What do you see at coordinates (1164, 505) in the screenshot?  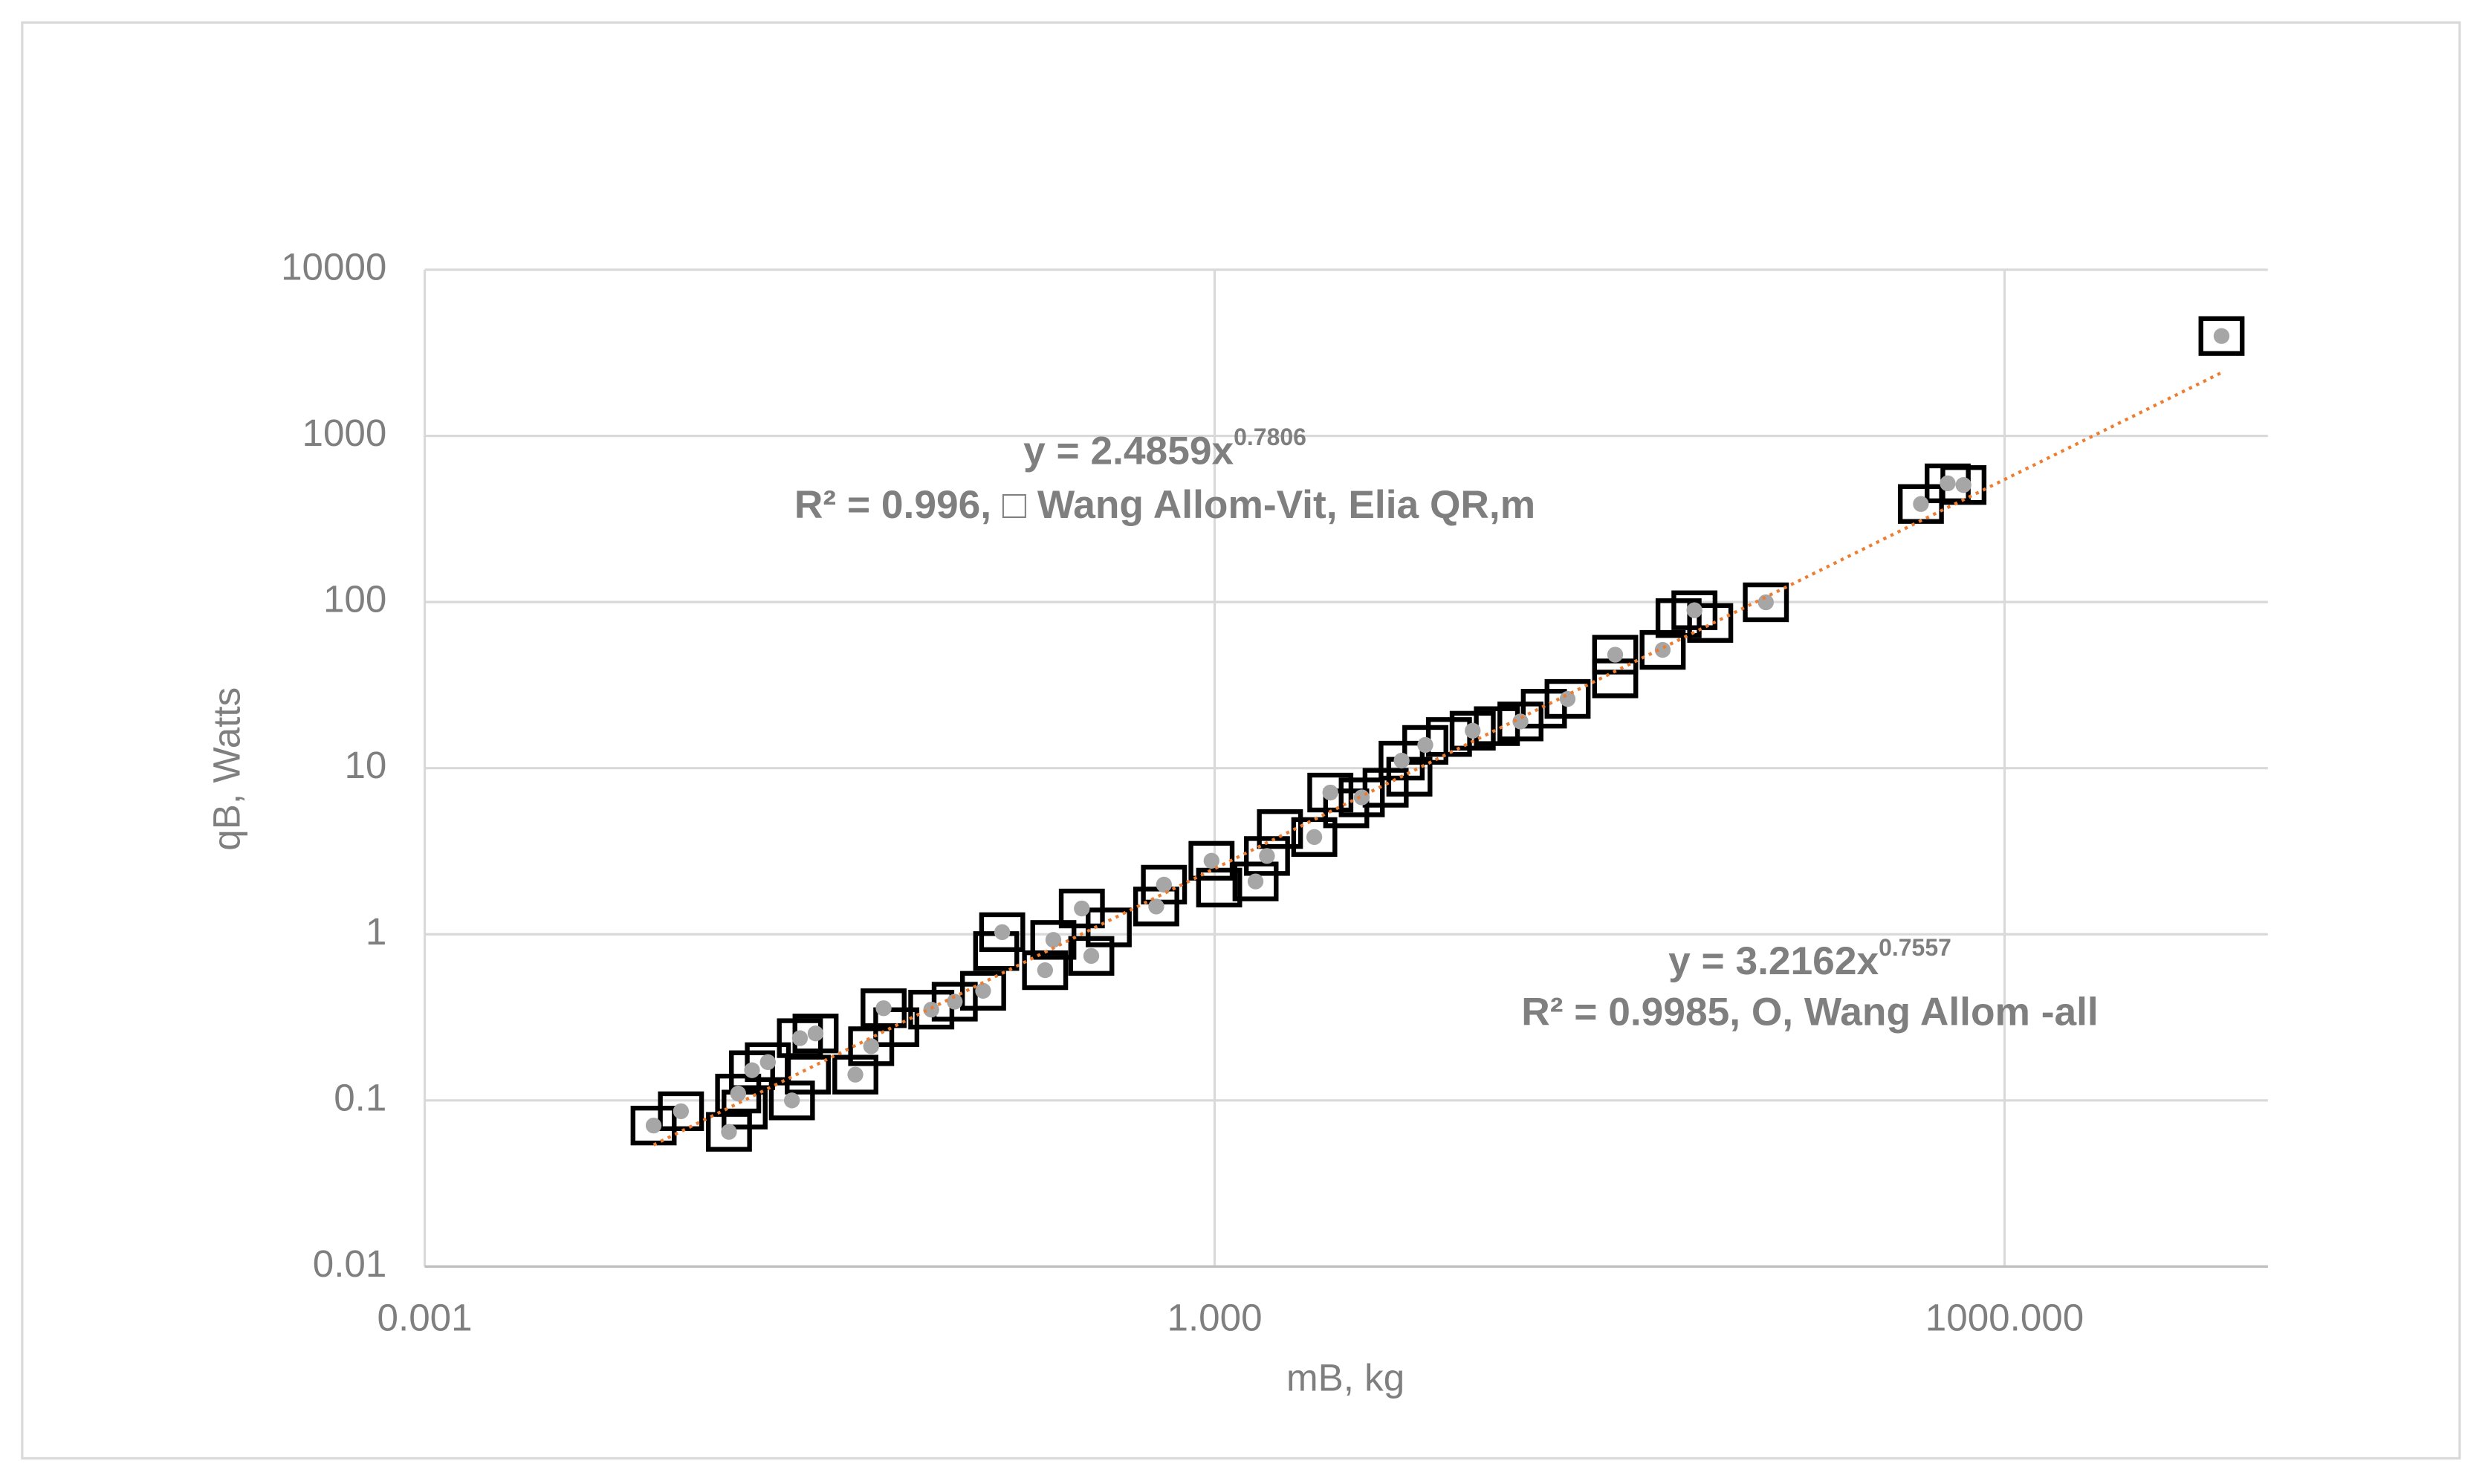 I see `annotation-note: R² = 0.996, □ Wang Allom-Vit, Elia QR,m` at bounding box center [1164, 505].